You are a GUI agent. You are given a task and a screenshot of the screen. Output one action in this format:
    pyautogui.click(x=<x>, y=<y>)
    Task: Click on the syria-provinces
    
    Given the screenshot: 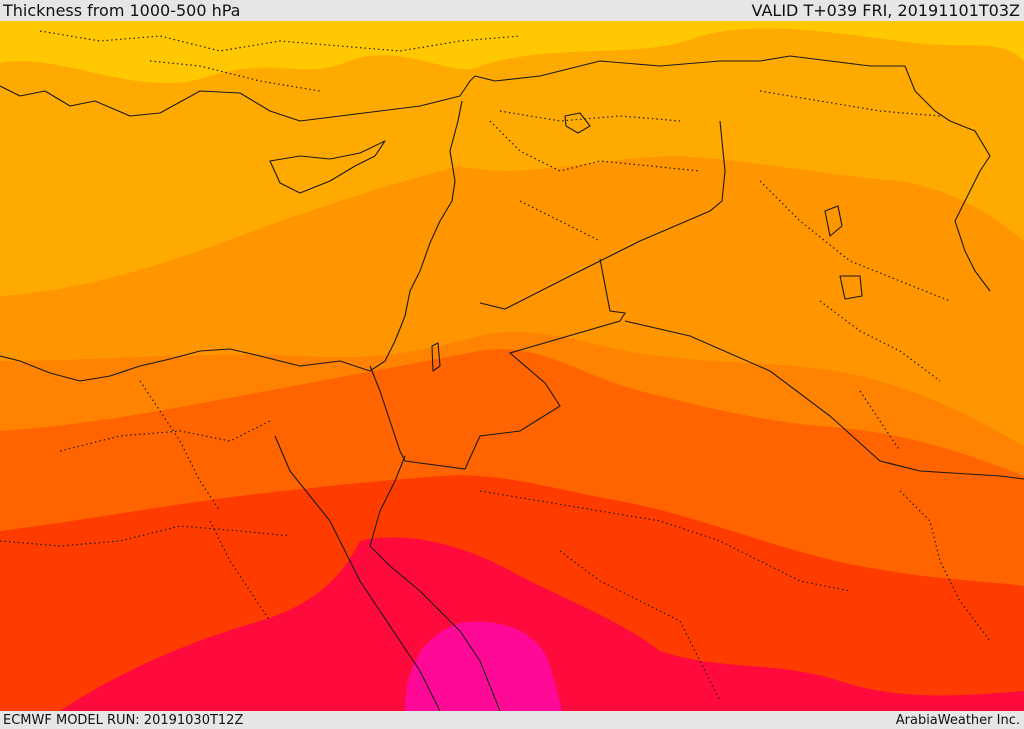 What is the action you would take?
    pyautogui.click(x=595, y=181)
    